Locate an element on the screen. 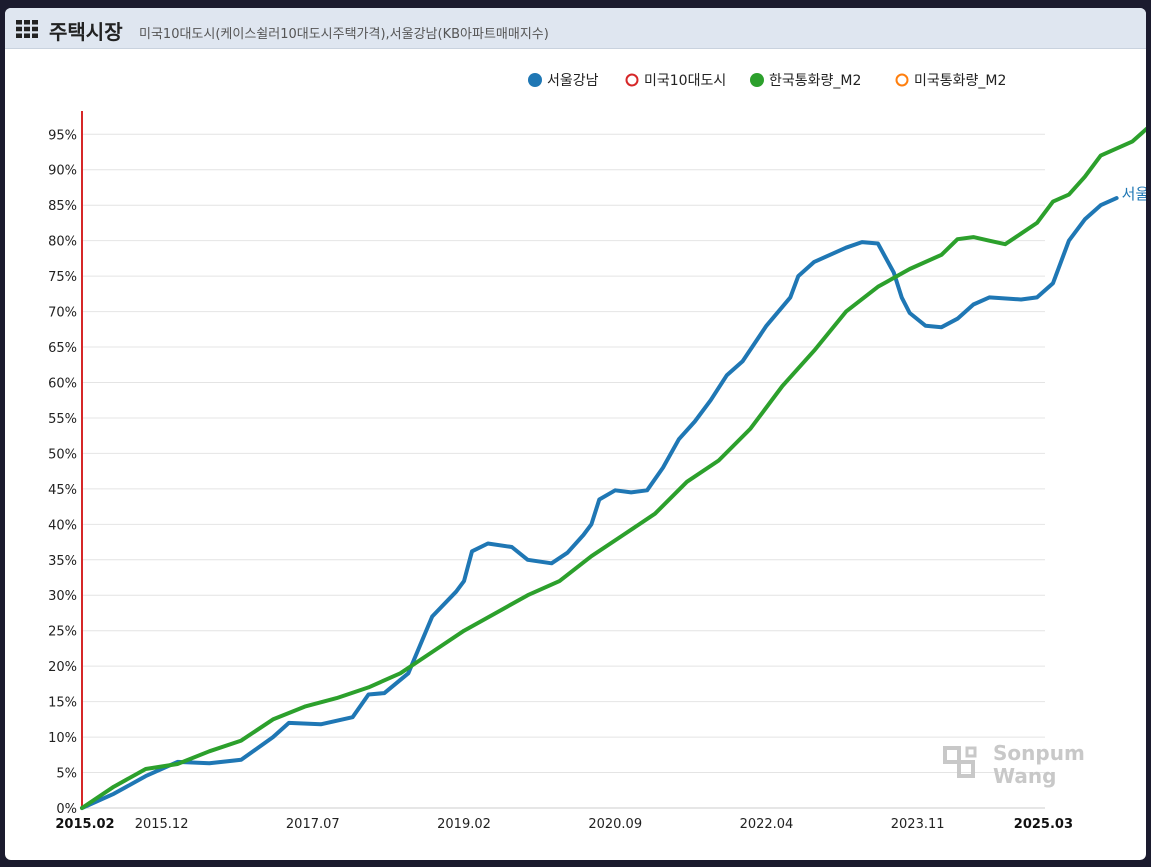 The image size is (1151, 867). x-tick-label: 2017.07 is located at coordinates (313, 824).